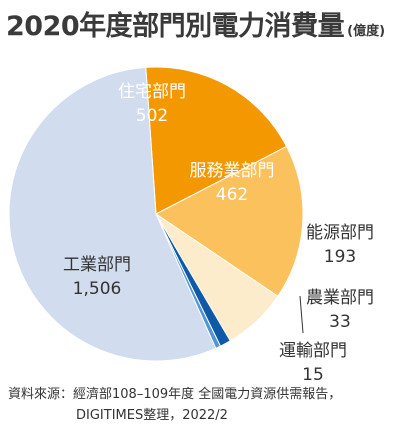 Image resolution: width=400 pixels, height=437 pixels. Describe the element at coordinates (301, 314) in the screenshot. I see `transport-leader-line` at that location.